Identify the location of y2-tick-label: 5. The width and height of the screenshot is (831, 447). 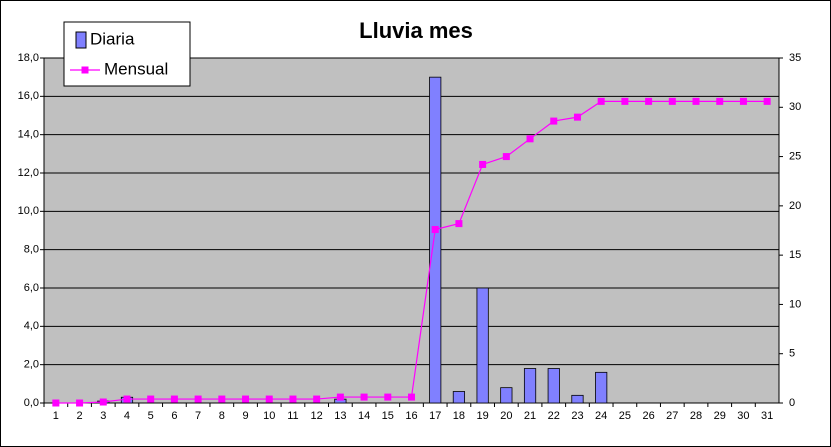
(792, 354).